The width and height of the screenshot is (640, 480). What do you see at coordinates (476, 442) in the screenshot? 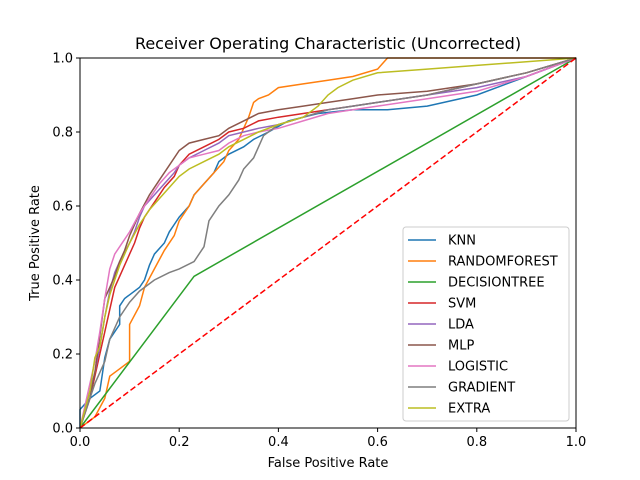
I see `x-tick-label: 0.8` at bounding box center [476, 442].